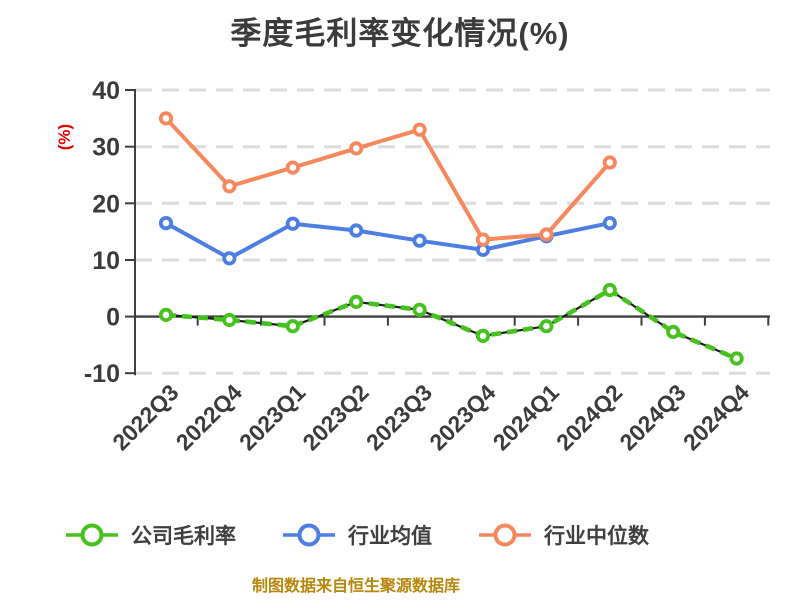 Image resolution: width=800 pixels, height=600 pixels. I want to click on data-point-公司毛利率-2024Q4, so click(736, 358).